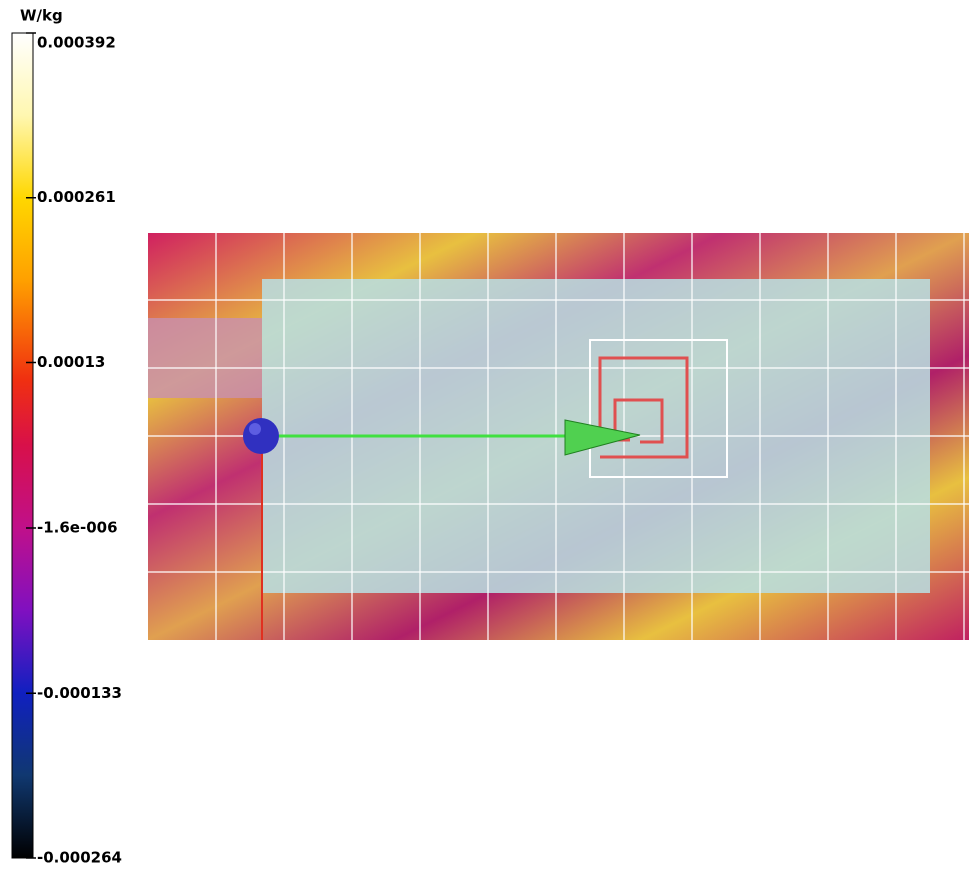 This screenshot has width=969, height=875. I want to click on colorbar, so click(22, 445).